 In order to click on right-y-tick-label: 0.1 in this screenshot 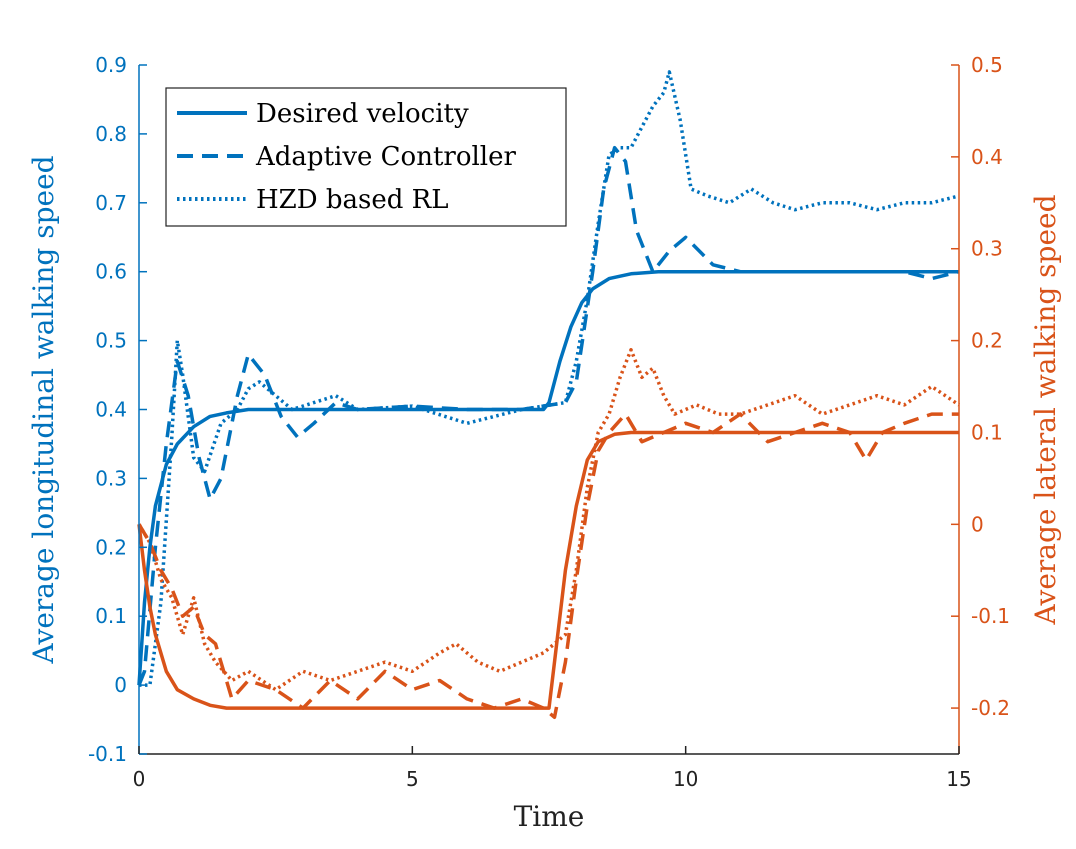, I will do `click(987, 432)`.